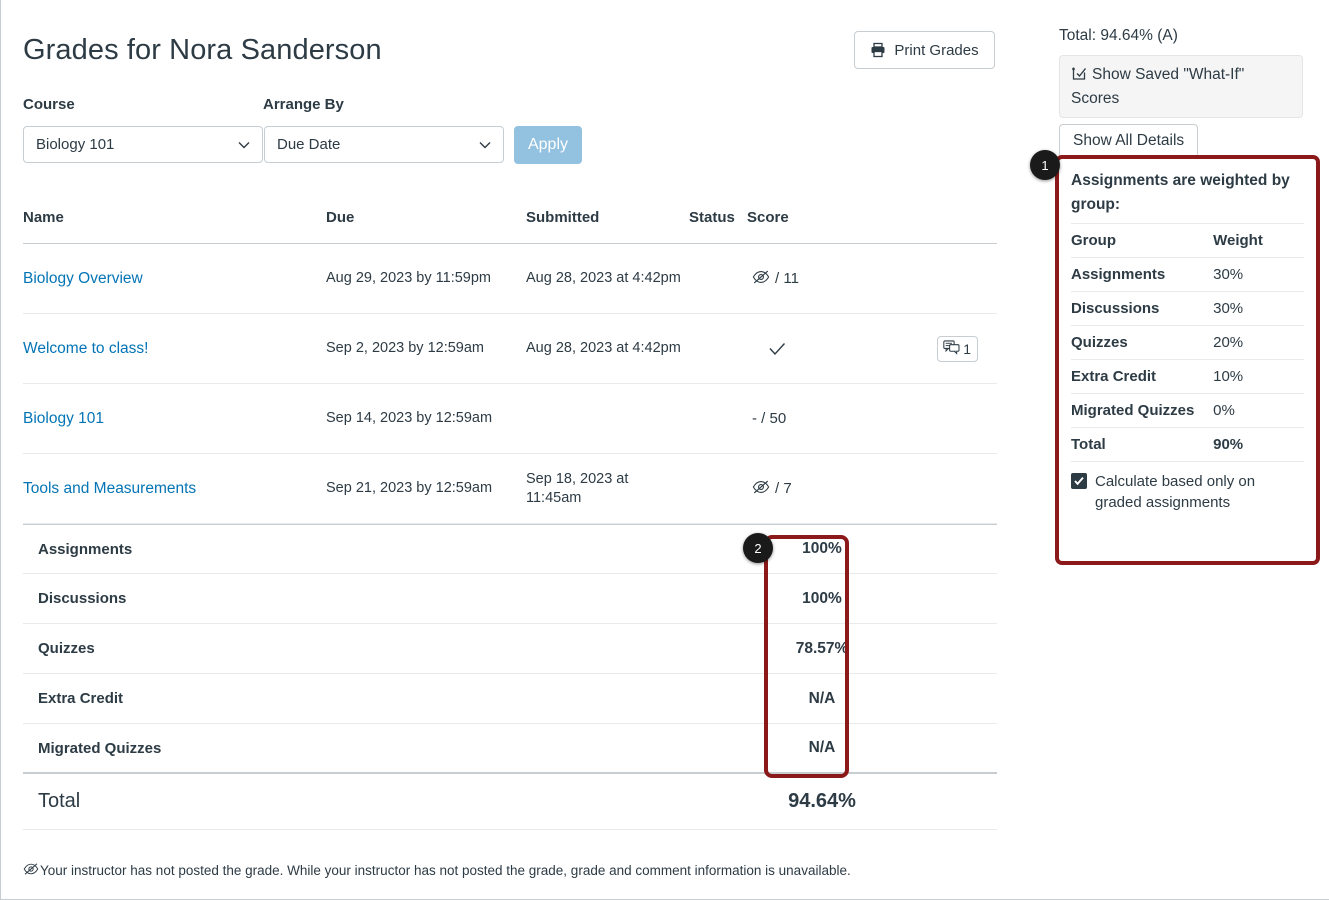 The image size is (1329, 900). I want to click on weights-group-name: Discussions, so click(1142, 308).